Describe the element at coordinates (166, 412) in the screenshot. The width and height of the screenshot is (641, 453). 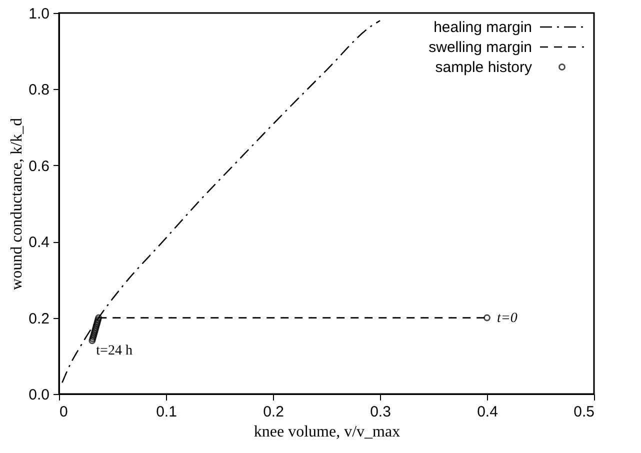
I see `x-tick-label: 0.1` at that location.